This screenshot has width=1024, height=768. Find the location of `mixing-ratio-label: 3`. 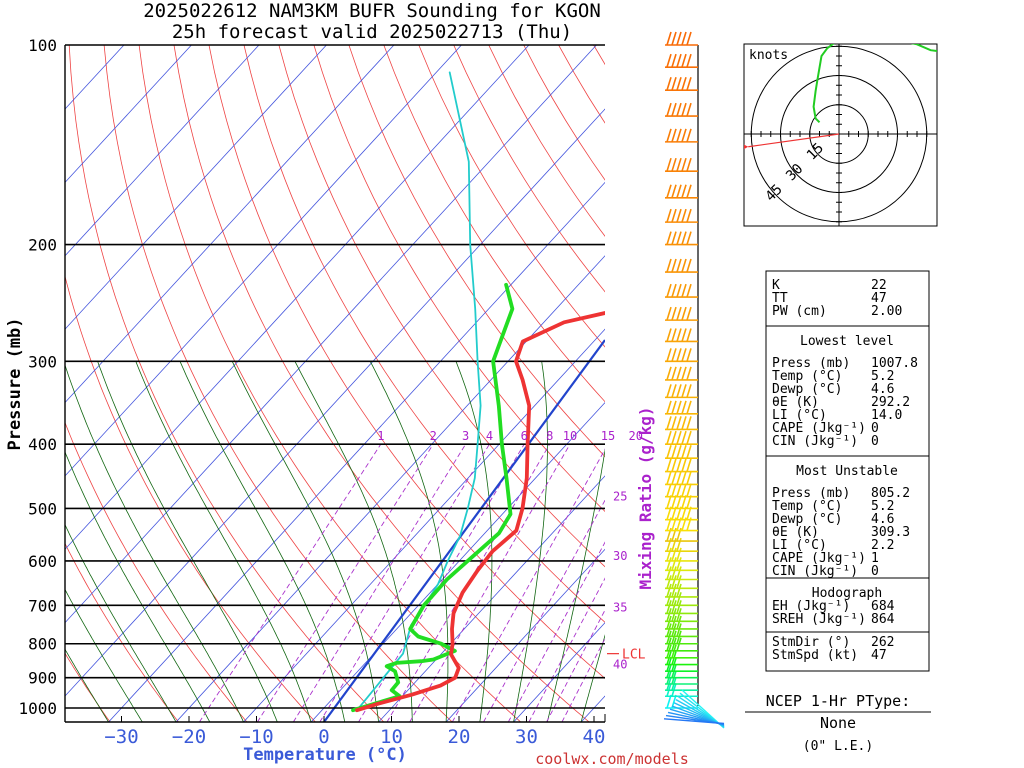

mixing-ratio-label: 3 is located at coordinates (465, 436).